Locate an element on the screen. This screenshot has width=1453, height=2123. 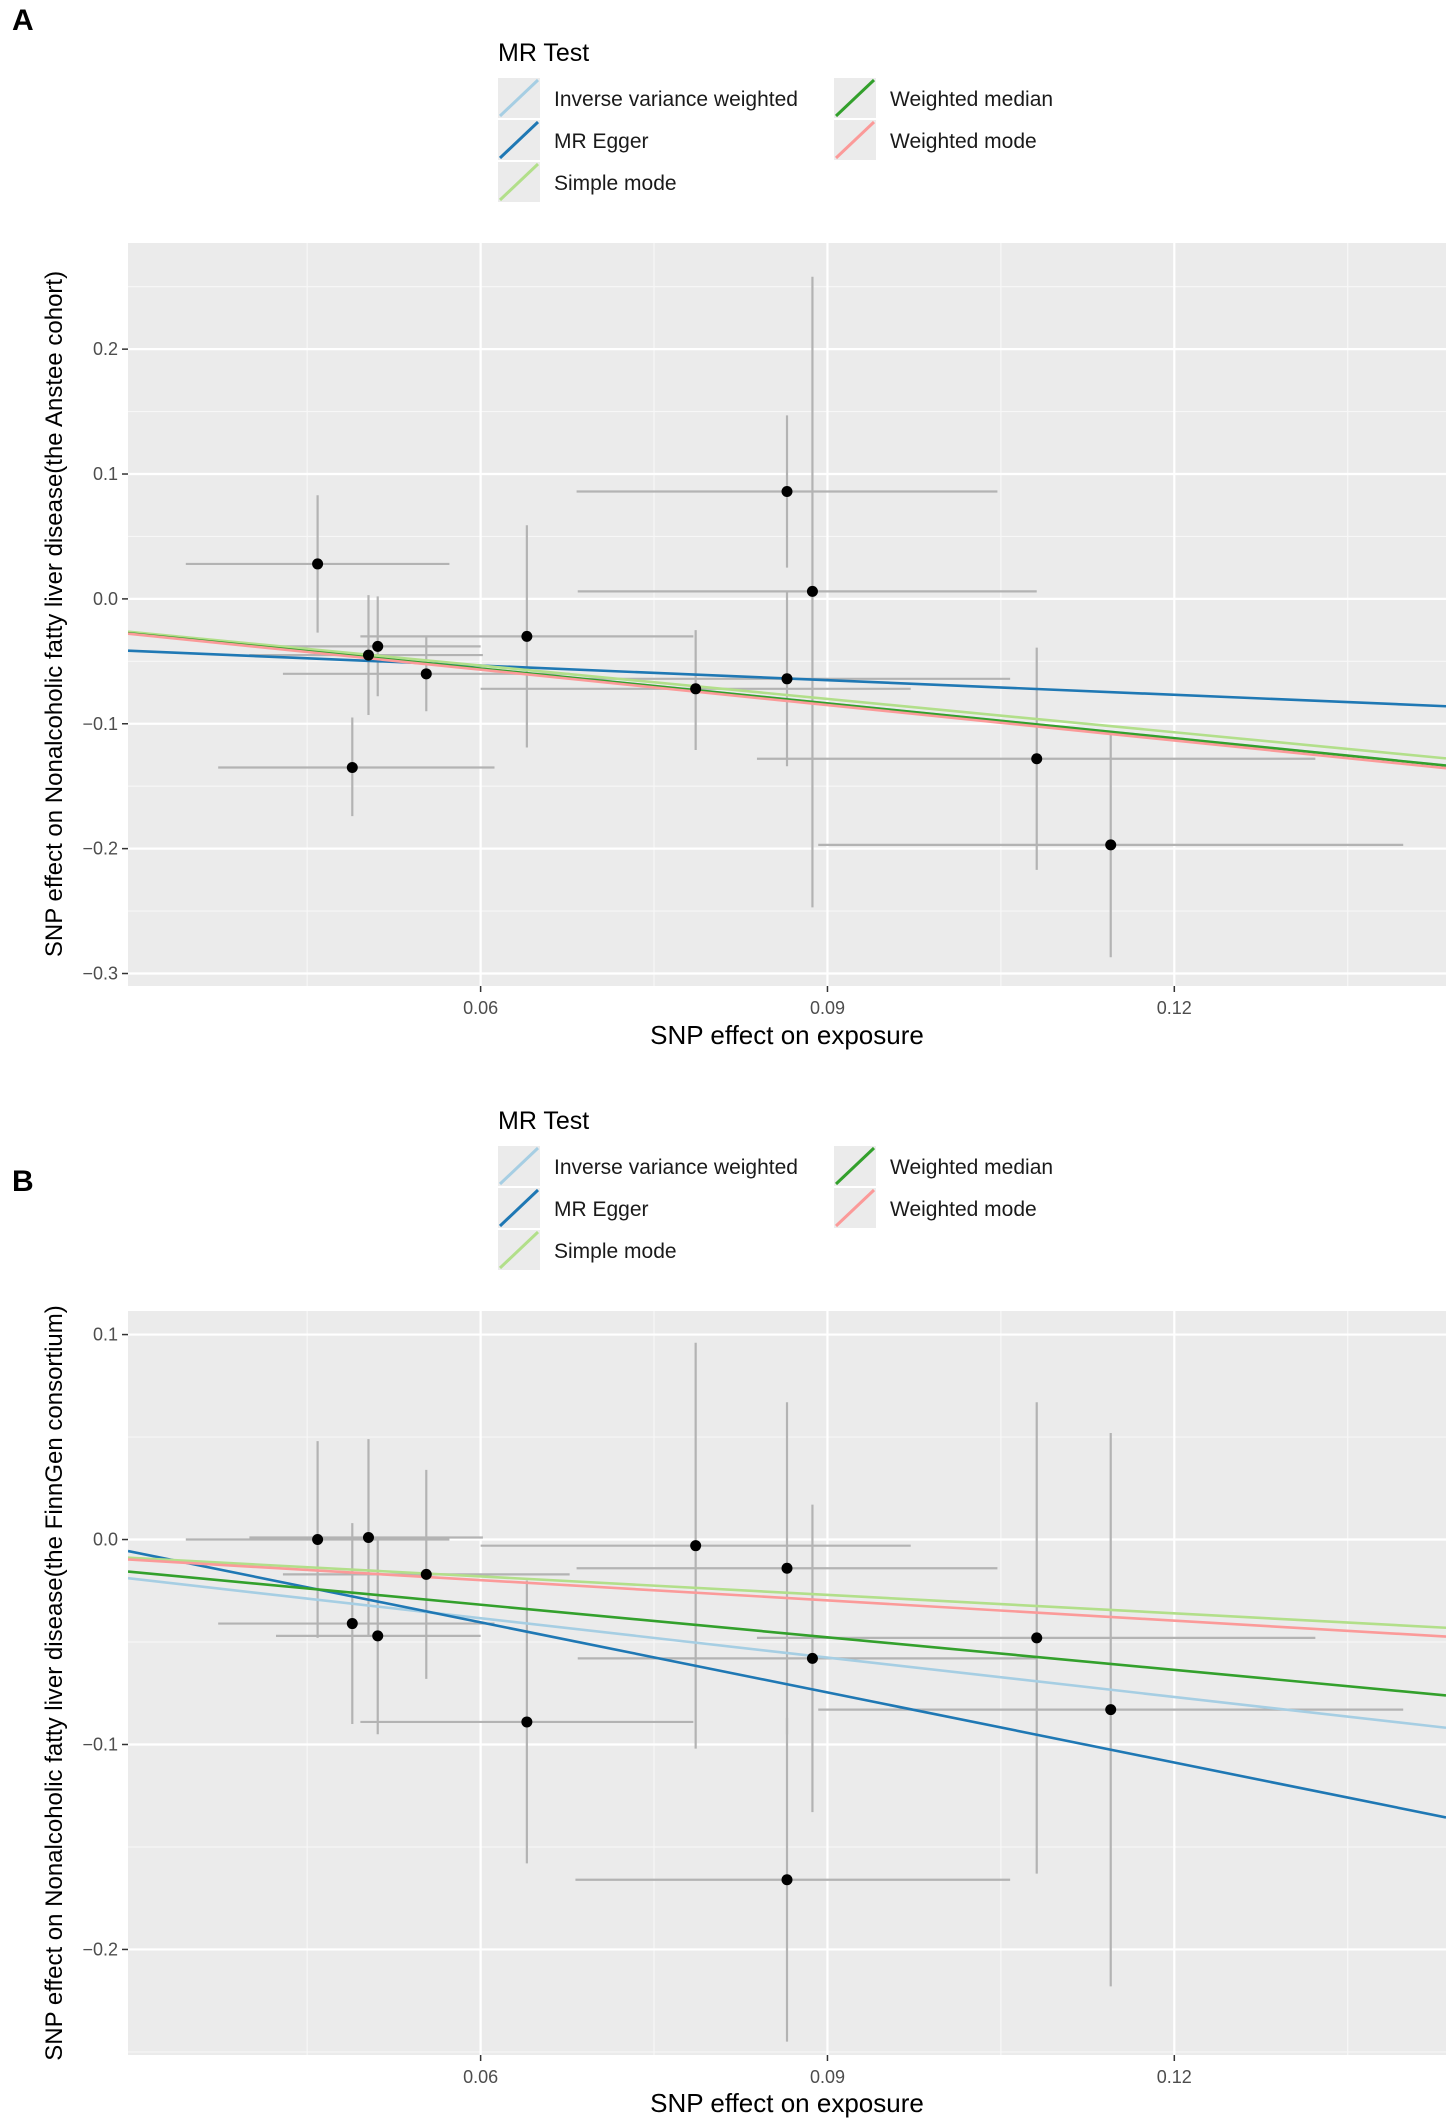
regression-line-mr-egger is located at coordinates (787, 1684).